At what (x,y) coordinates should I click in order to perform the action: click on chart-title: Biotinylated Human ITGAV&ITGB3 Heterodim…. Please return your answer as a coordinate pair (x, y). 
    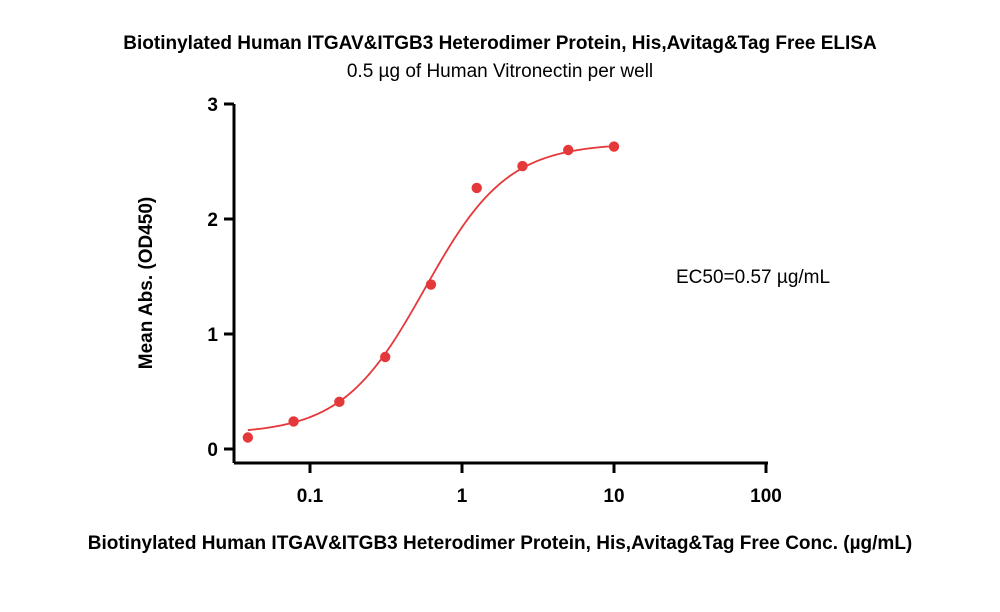
    Looking at the image, I should click on (500, 43).